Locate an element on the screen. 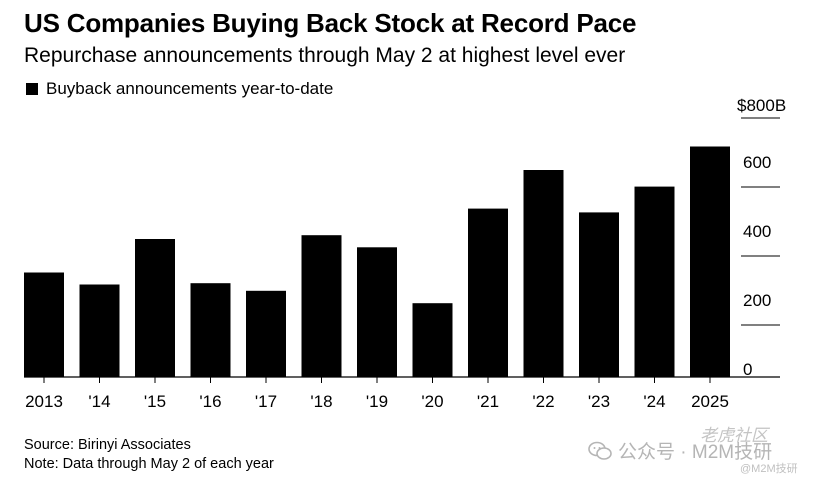  watermark-handle: @M2M技研 is located at coordinates (769, 469).